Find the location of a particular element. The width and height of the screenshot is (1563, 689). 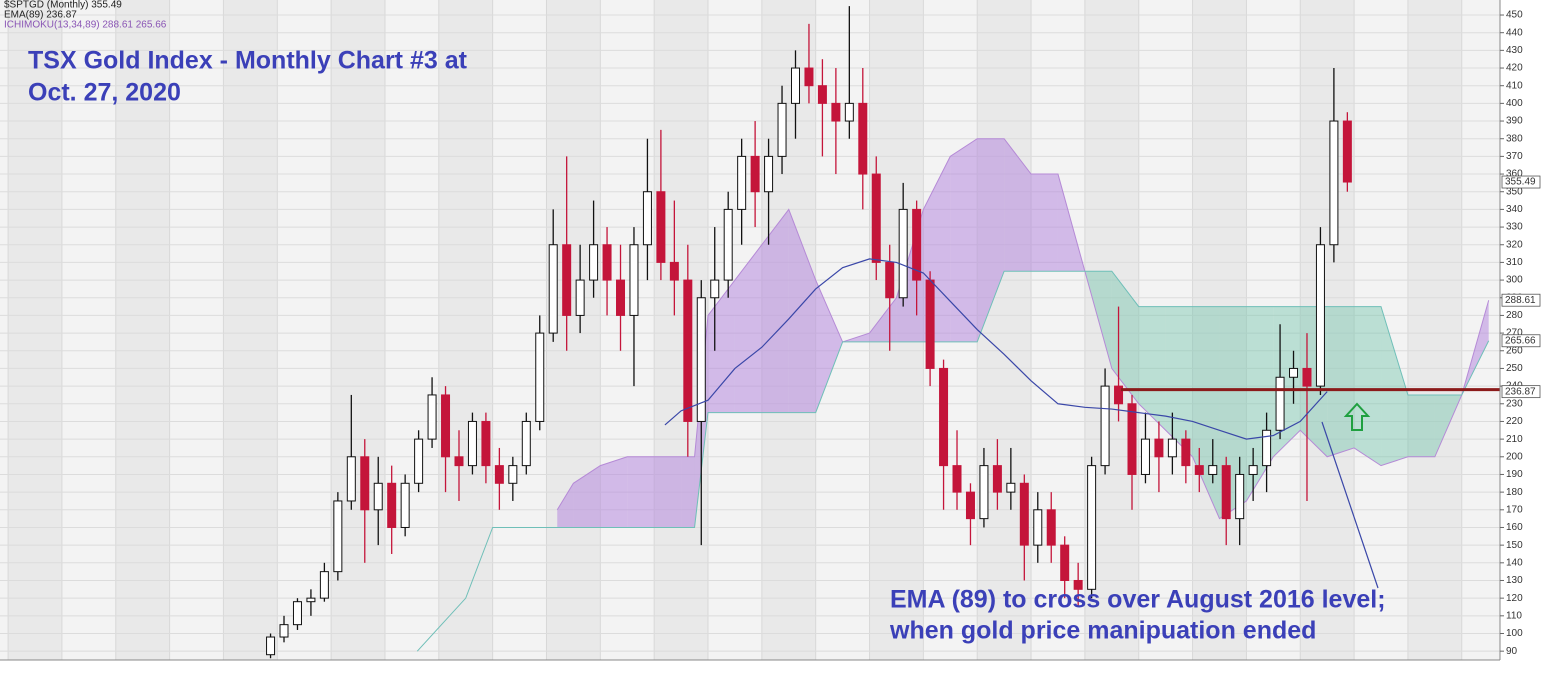

y-tick-label: 390 is located at coordinates (1514, 121).